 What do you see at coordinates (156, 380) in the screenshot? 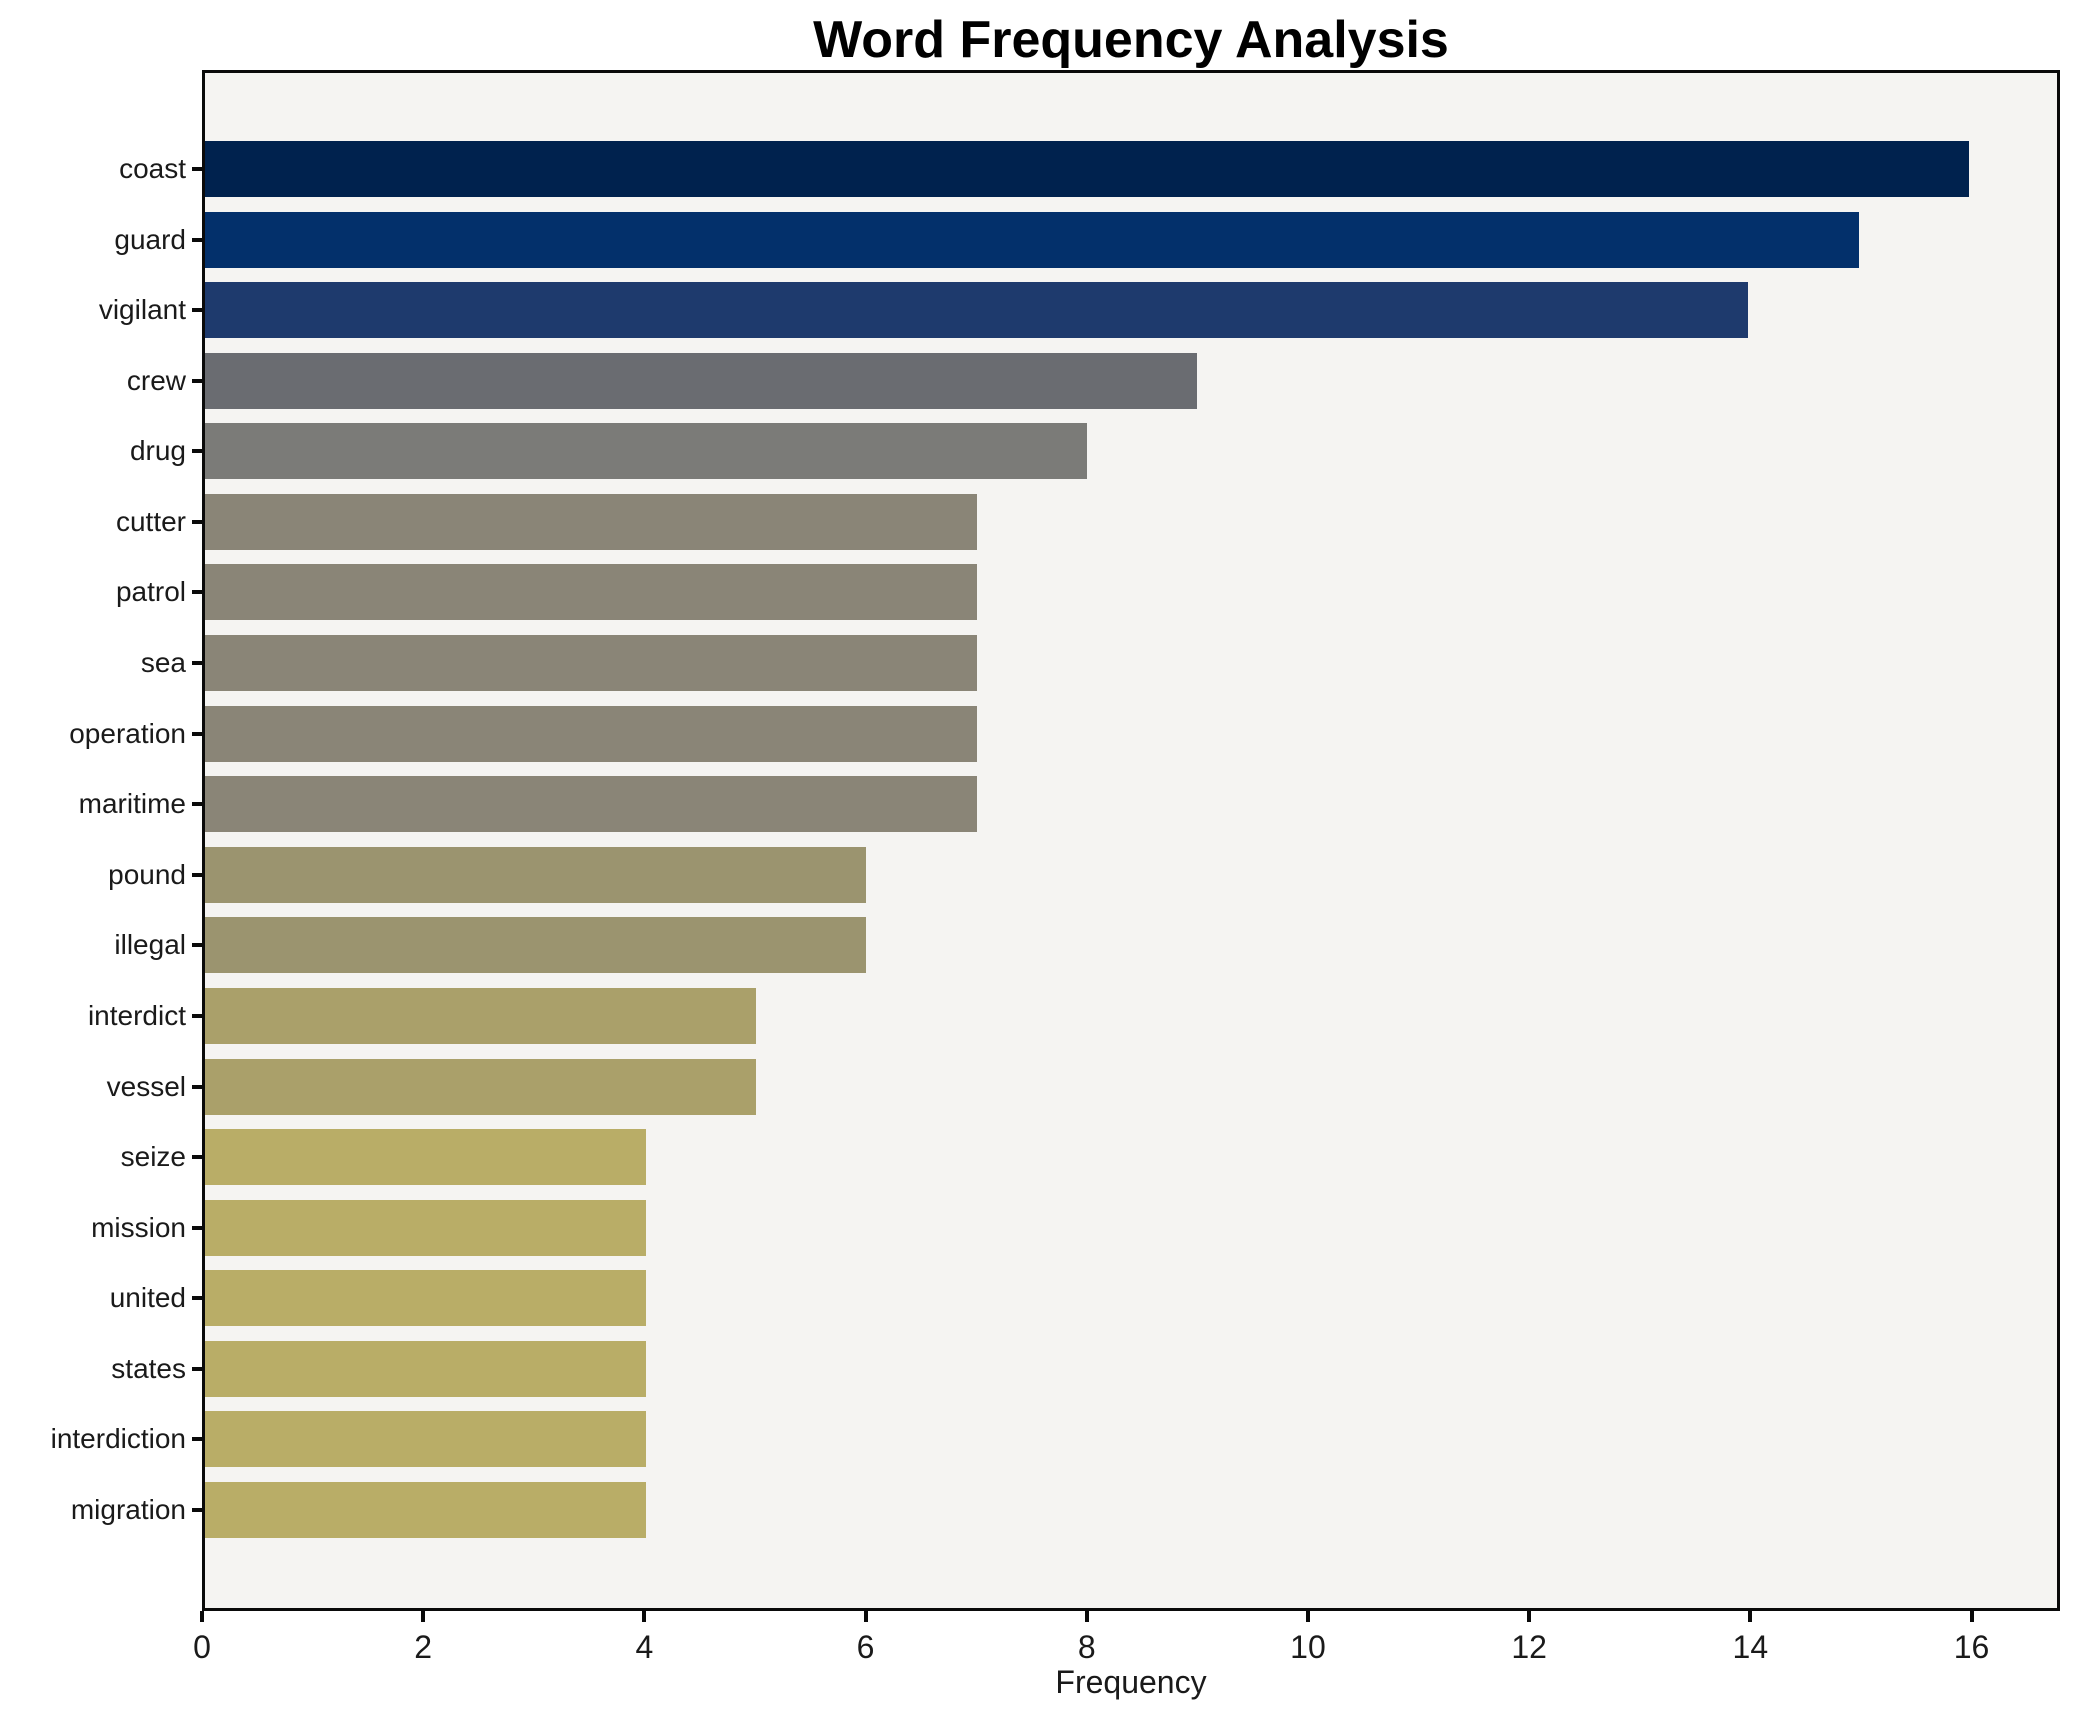
I see `category-label: crew` at bounding box center [156, 380].